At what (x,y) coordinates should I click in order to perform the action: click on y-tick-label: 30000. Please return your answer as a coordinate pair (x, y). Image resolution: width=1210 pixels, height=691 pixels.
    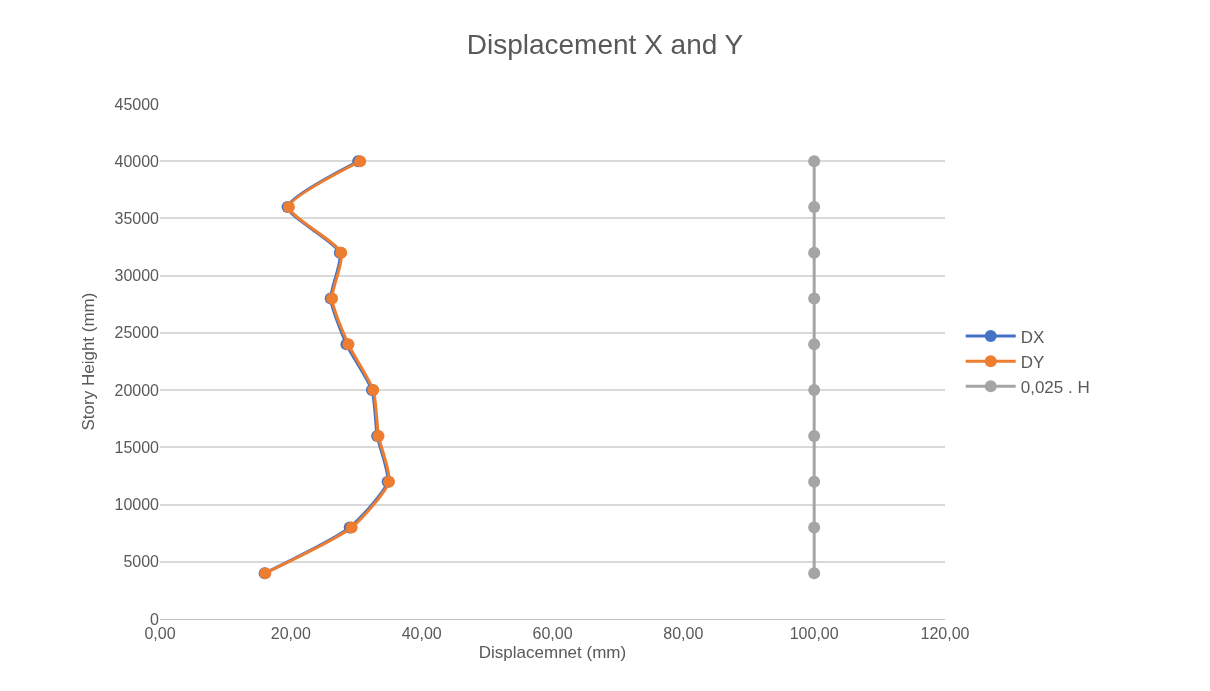
    Looking at the image, I should click on (137, 276).